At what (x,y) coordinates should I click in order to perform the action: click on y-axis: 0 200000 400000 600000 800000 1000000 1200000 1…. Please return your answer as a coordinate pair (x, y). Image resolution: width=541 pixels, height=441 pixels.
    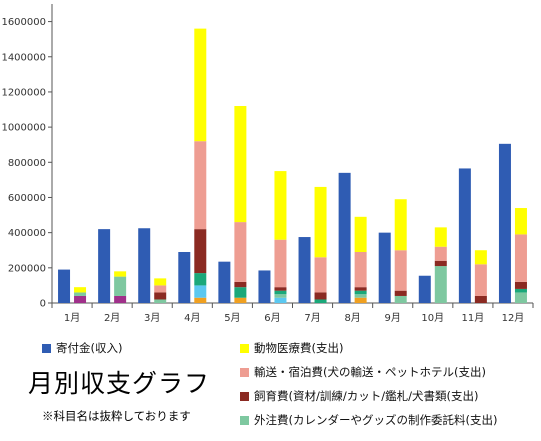
    Looking at the image, I should click on (27, 157).